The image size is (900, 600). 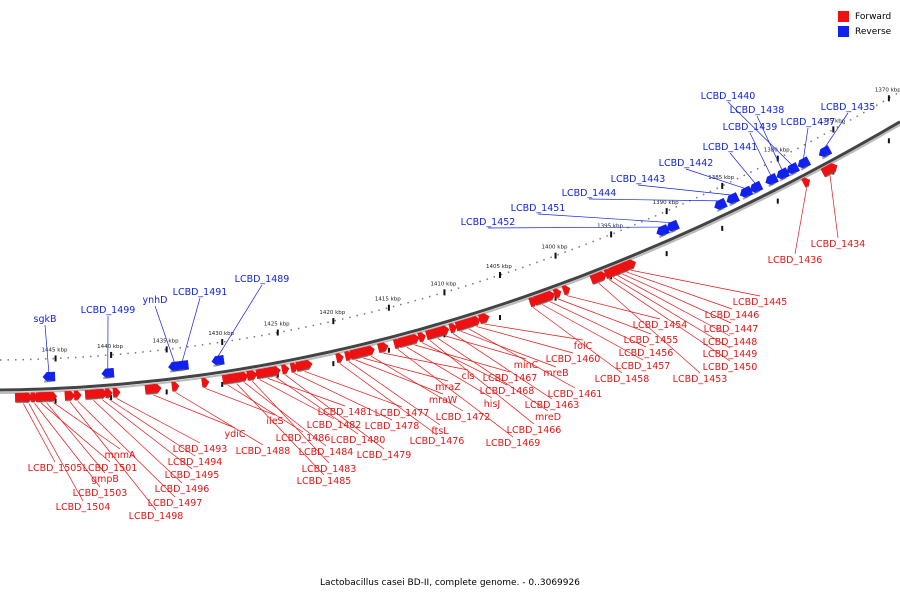 I want to click on forward-leader-hisj, so click(x=449, y=372).